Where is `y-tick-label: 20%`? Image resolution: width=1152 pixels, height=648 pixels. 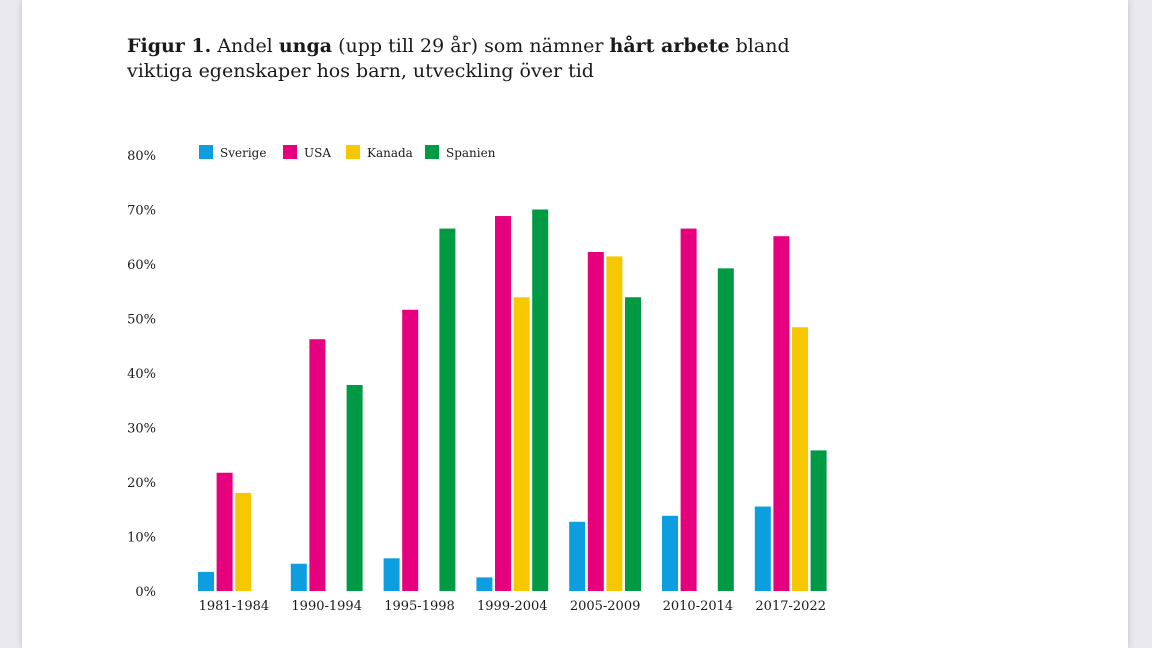
y-tick-label: 20% is located at coordinates (141, 483).